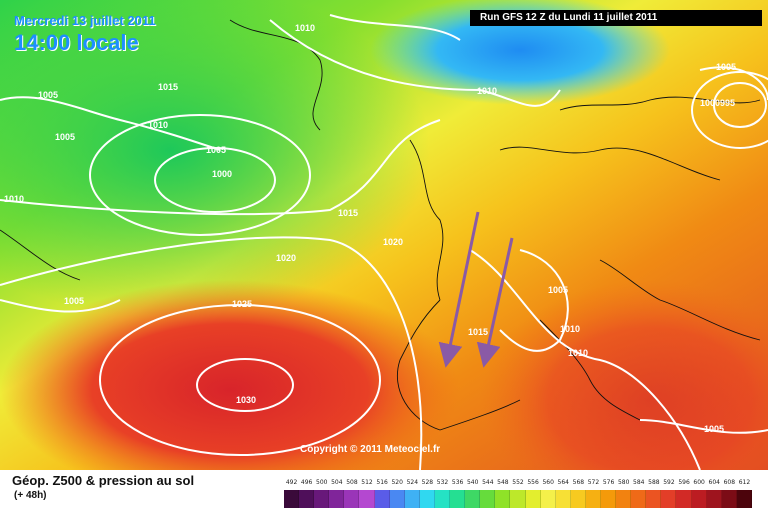  Describe the element at coordinates (246, 400) in the screenshot. I see `isobar-label: 1030` at that location.